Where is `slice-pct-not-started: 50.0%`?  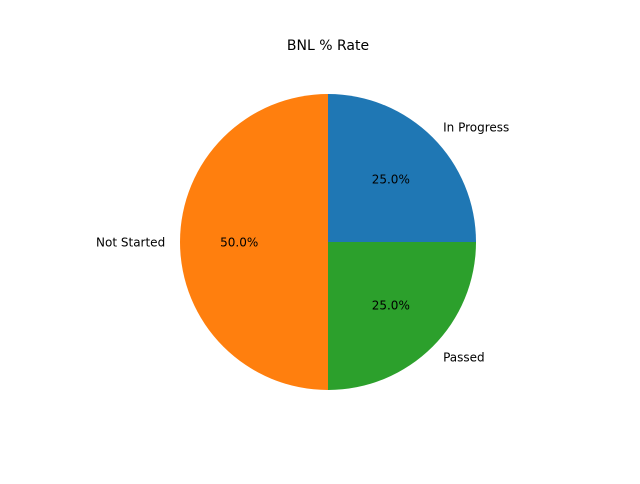 slice-pct-not-started: 50.0% is located at coordinates (239, 243).